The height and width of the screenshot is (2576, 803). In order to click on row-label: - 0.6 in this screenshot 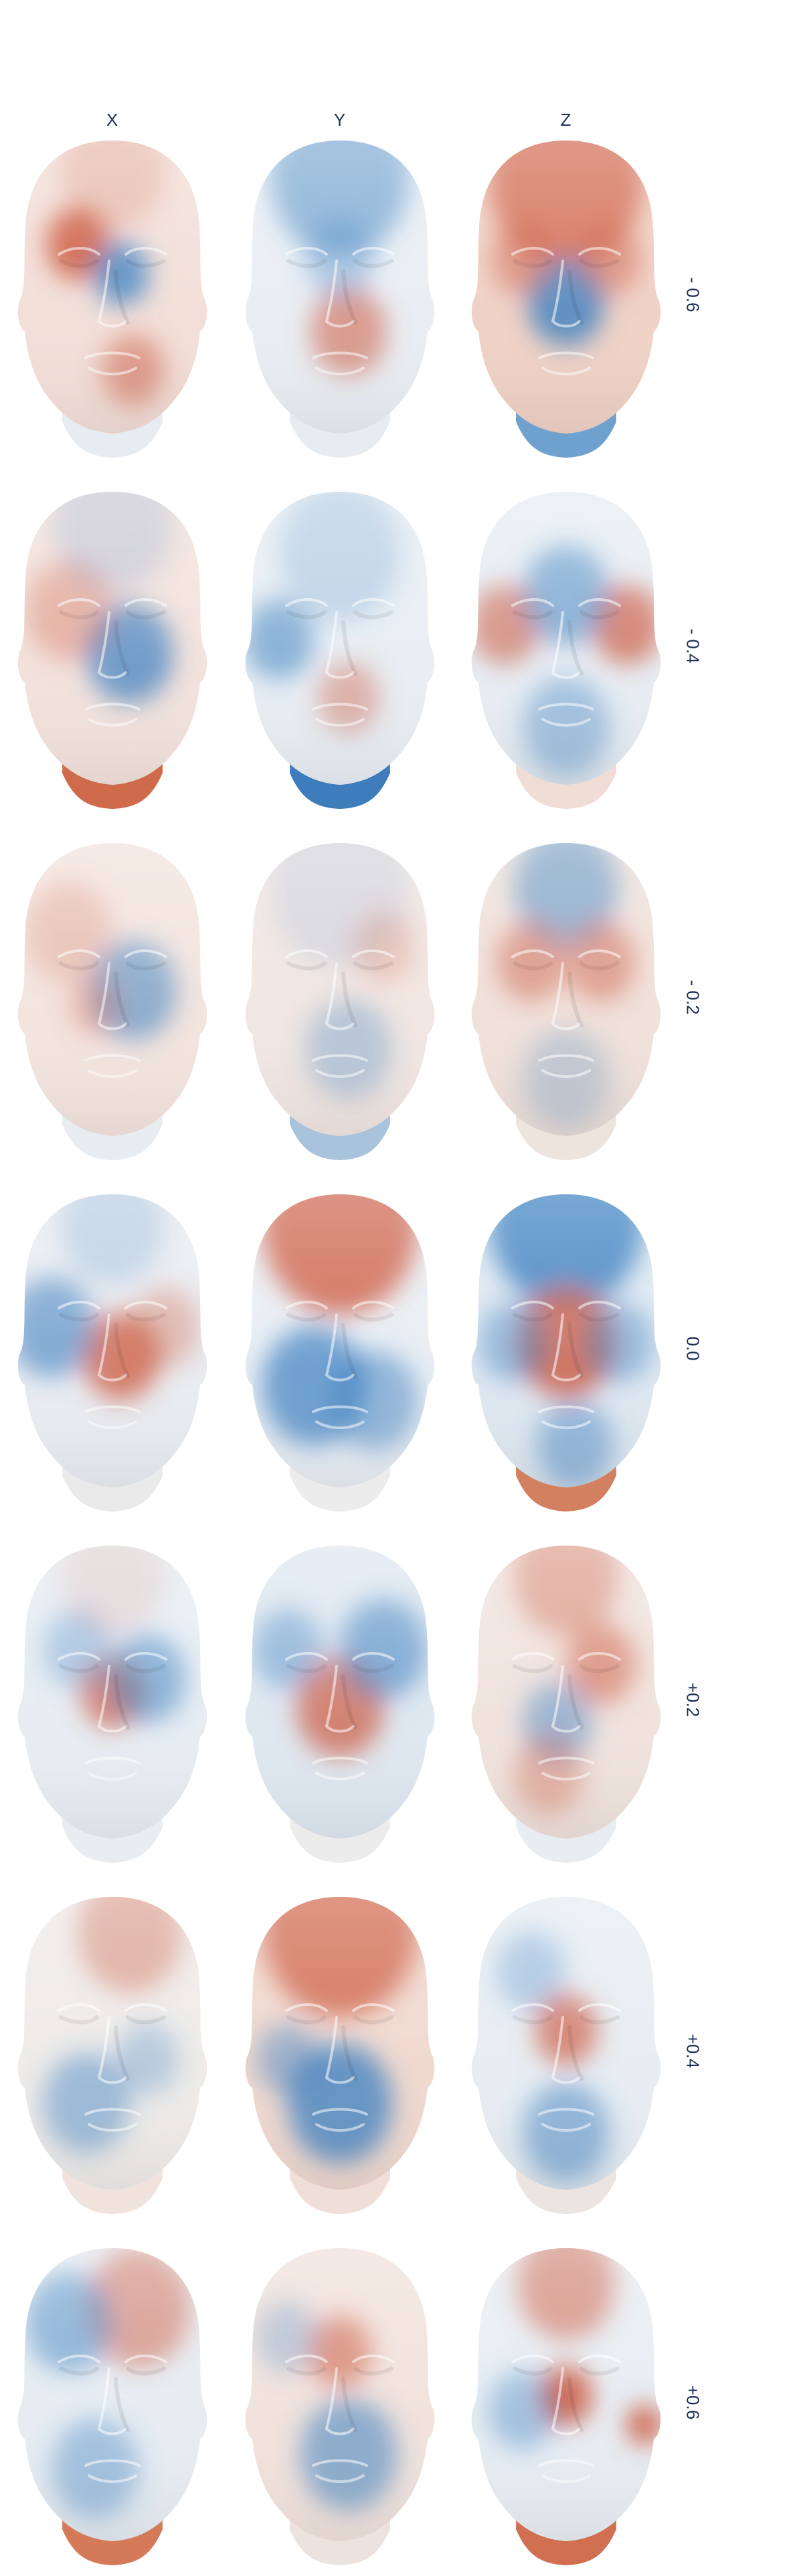, I will do `click(693, 294)`.